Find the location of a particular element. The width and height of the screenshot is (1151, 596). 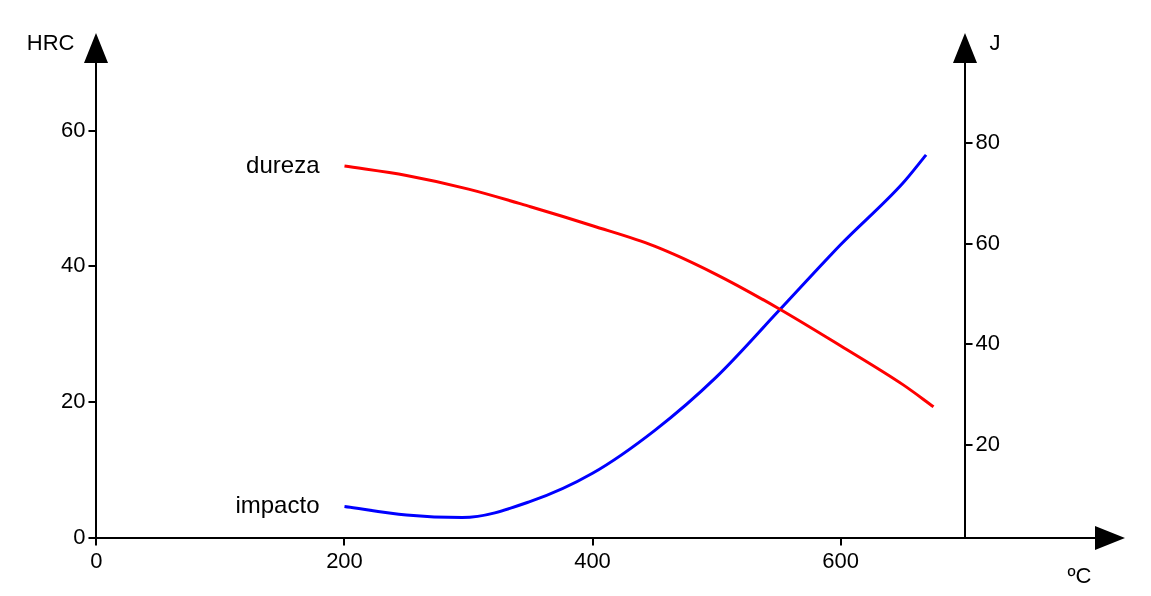

y2-tick-label: 40 is located at coordinates (988, 343).